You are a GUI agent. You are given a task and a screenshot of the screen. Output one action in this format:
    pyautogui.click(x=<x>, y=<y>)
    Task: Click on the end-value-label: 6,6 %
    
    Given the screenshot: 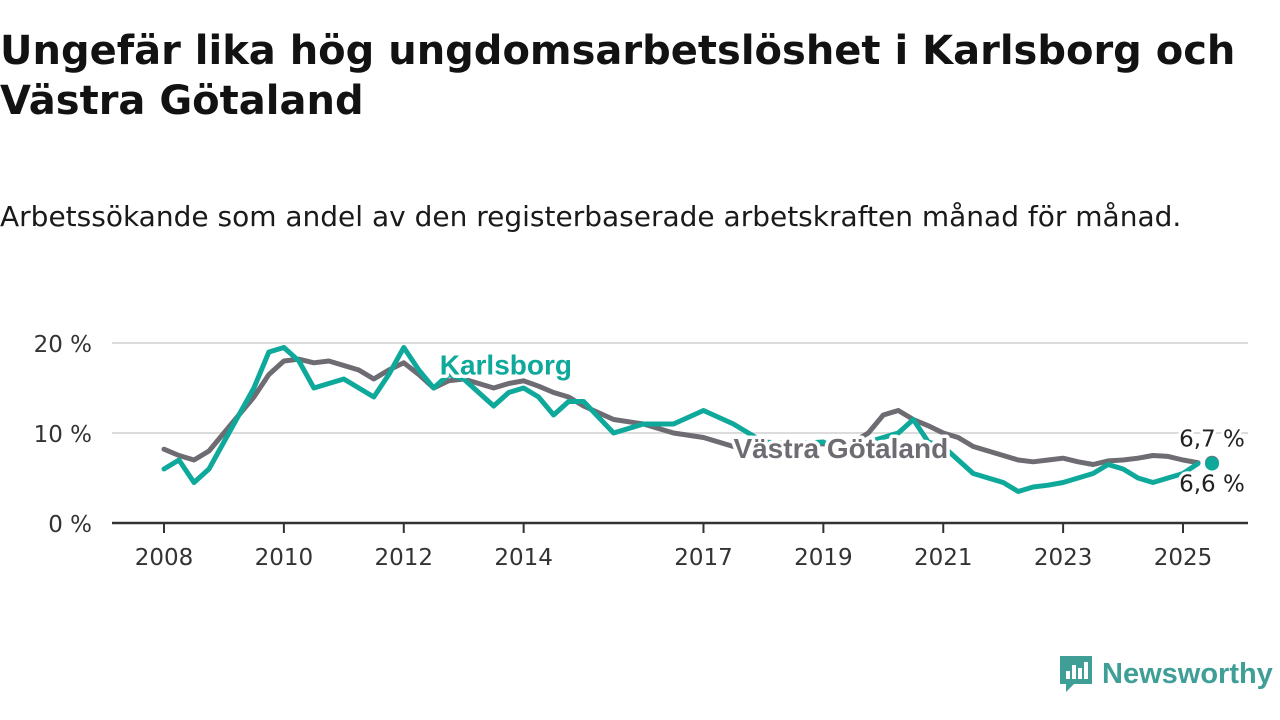 What is the action you would take?
    pyautogui.click(x=1212, y=485)
    